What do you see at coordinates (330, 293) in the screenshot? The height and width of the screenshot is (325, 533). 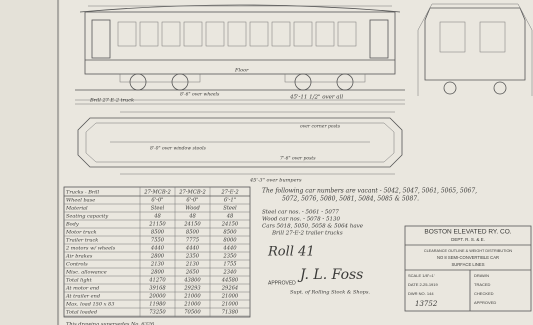 I see `signer-role: Supt. of Rolling Stock & Shops.` at bounding box center [330, 293].